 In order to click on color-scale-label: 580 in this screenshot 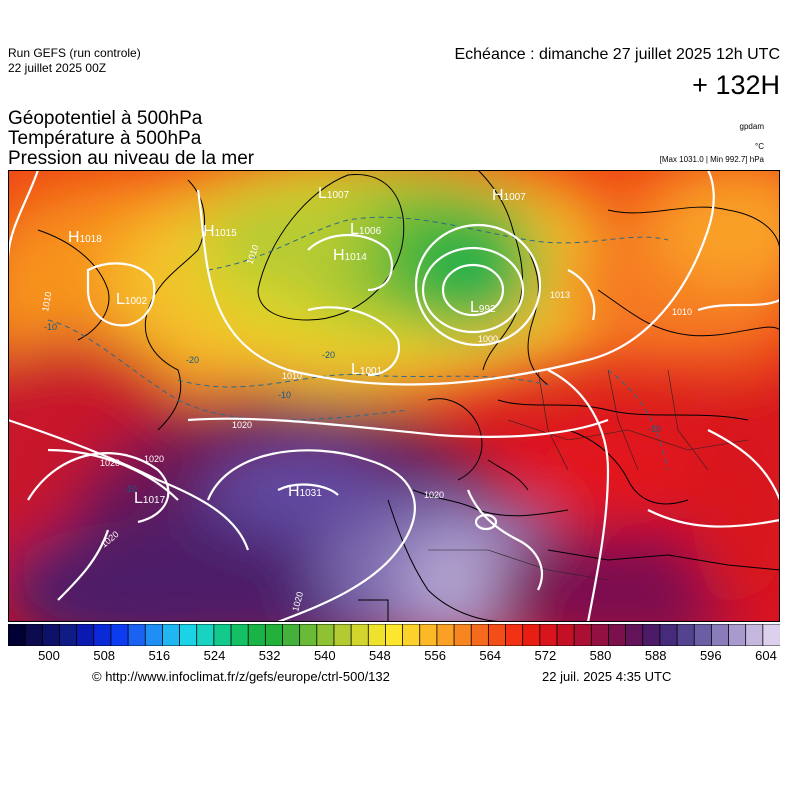, I will do `click(600, 655)`.